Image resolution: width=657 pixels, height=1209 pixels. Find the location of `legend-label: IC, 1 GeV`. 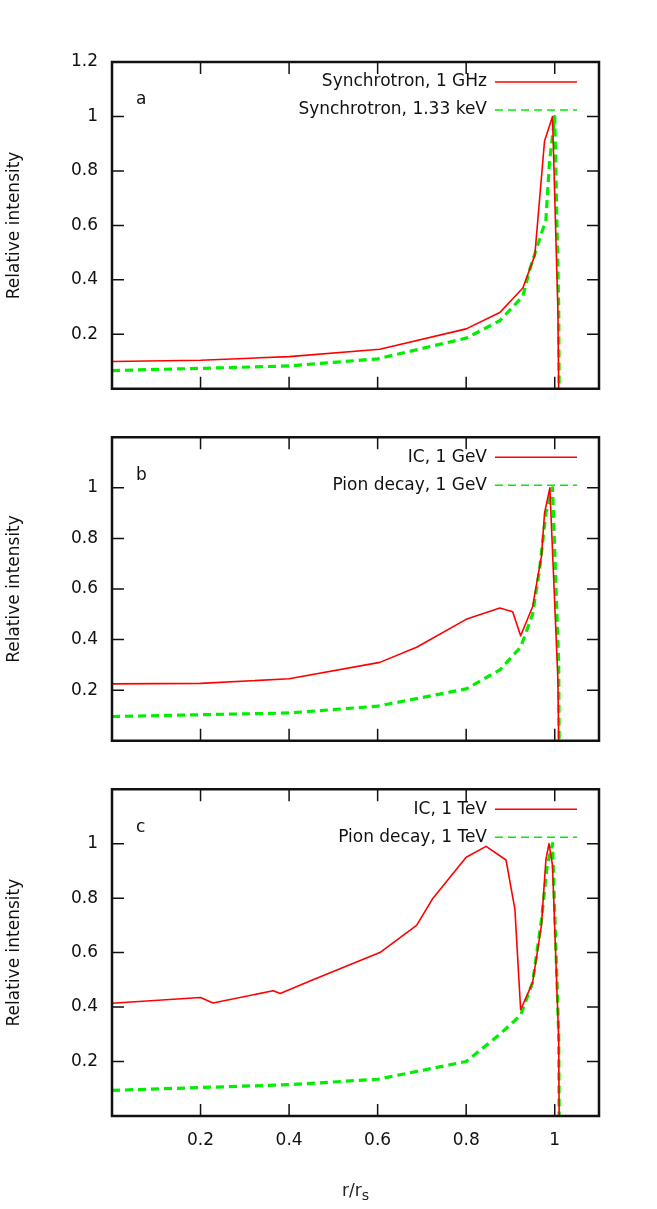

legend-label: IC, 1 GeV is located at coordinates (447, 455).